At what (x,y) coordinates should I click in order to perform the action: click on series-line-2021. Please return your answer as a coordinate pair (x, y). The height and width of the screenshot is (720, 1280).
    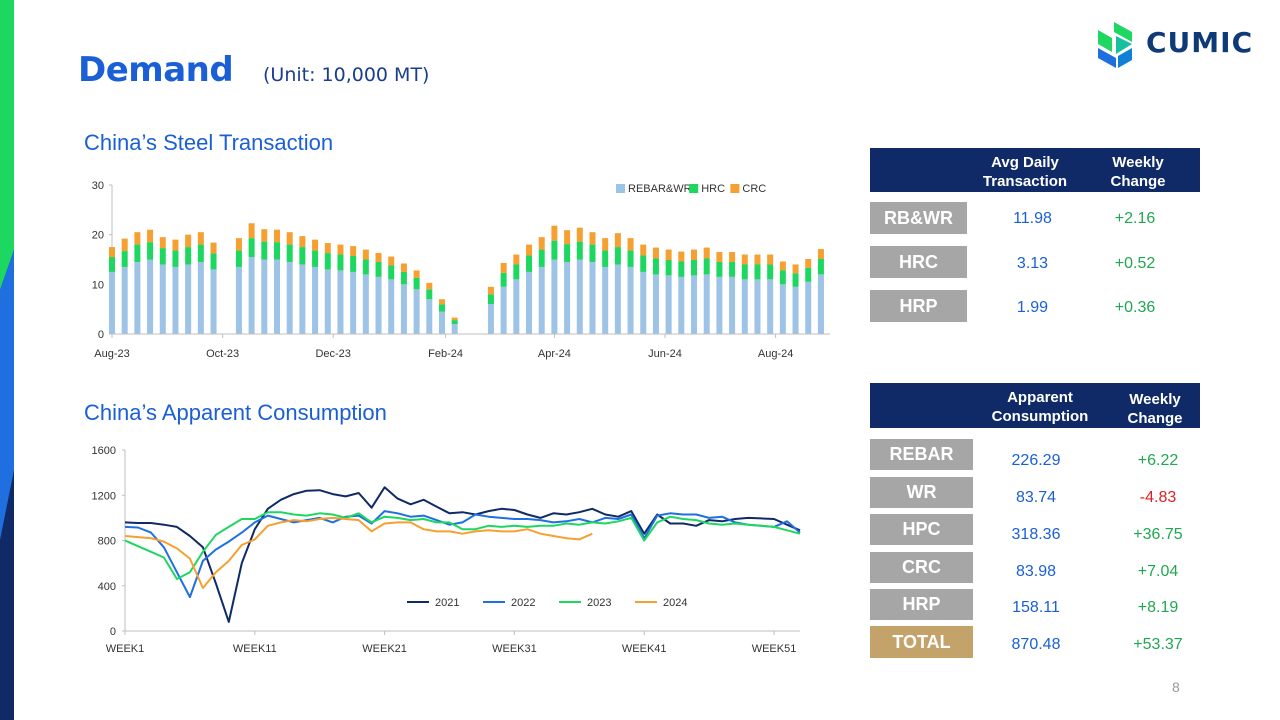
    Looking at the image, I should click on (462, 554).